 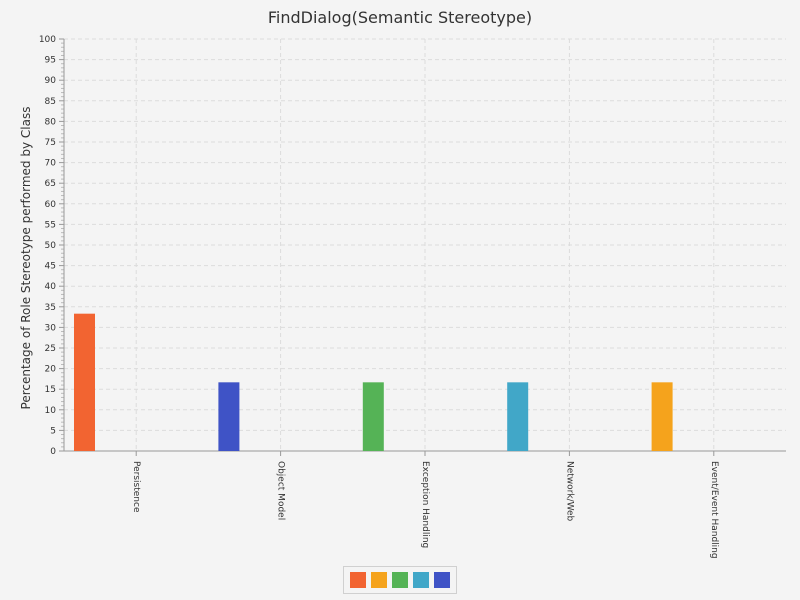 I want to click on y-tick-label: 0, so click(x=53, y=452).